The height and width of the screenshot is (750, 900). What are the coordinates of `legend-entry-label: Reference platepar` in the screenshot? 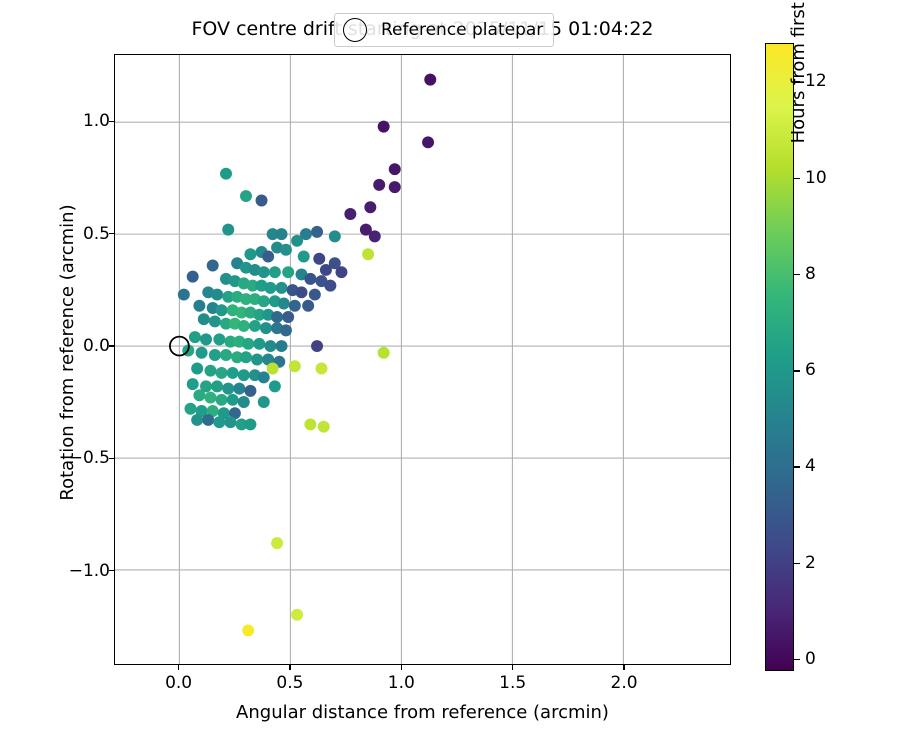 It's located at (462, 30).